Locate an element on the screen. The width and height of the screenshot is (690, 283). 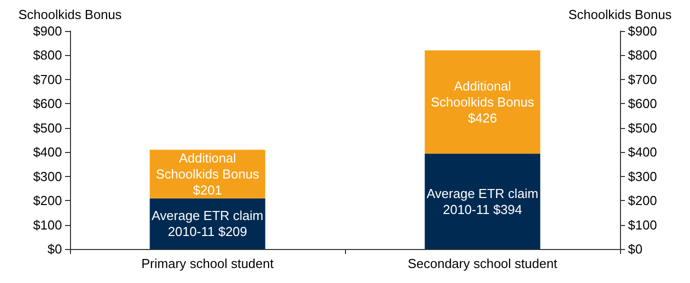
y2-tick-label: $400 is located at coordinates (642, 152).